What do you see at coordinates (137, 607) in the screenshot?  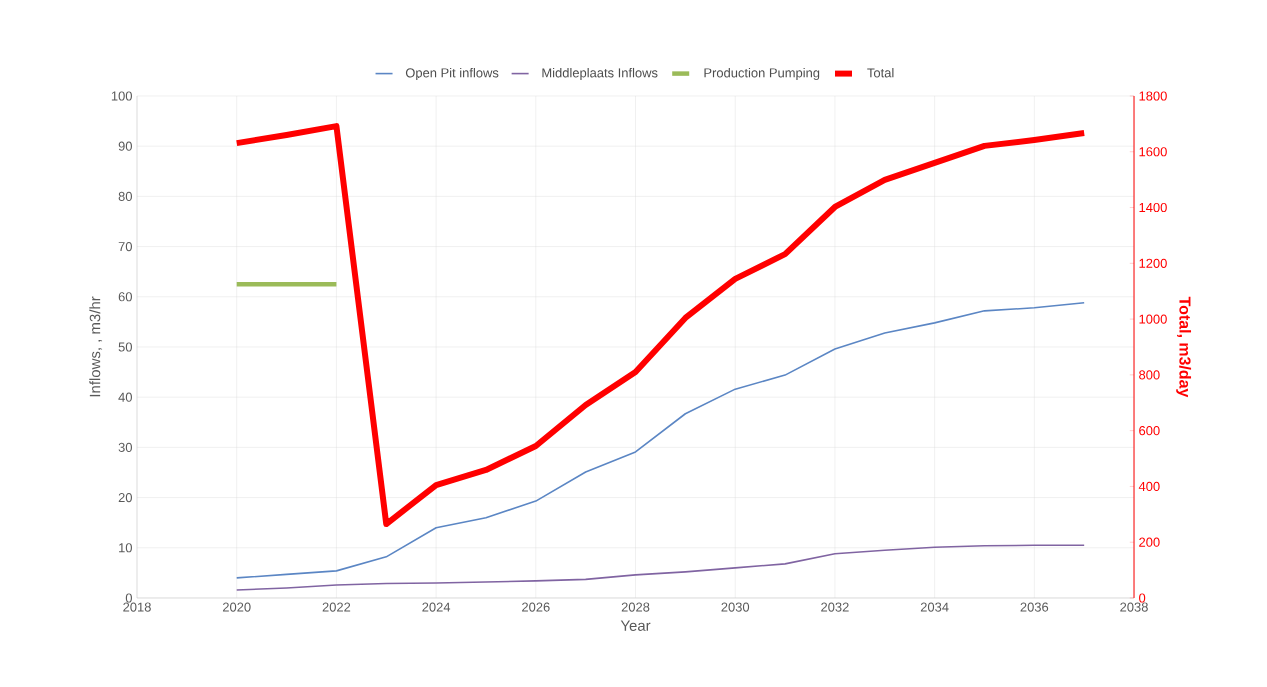 I see `x-tick-label: 2018` at bounding box center [137, 607].